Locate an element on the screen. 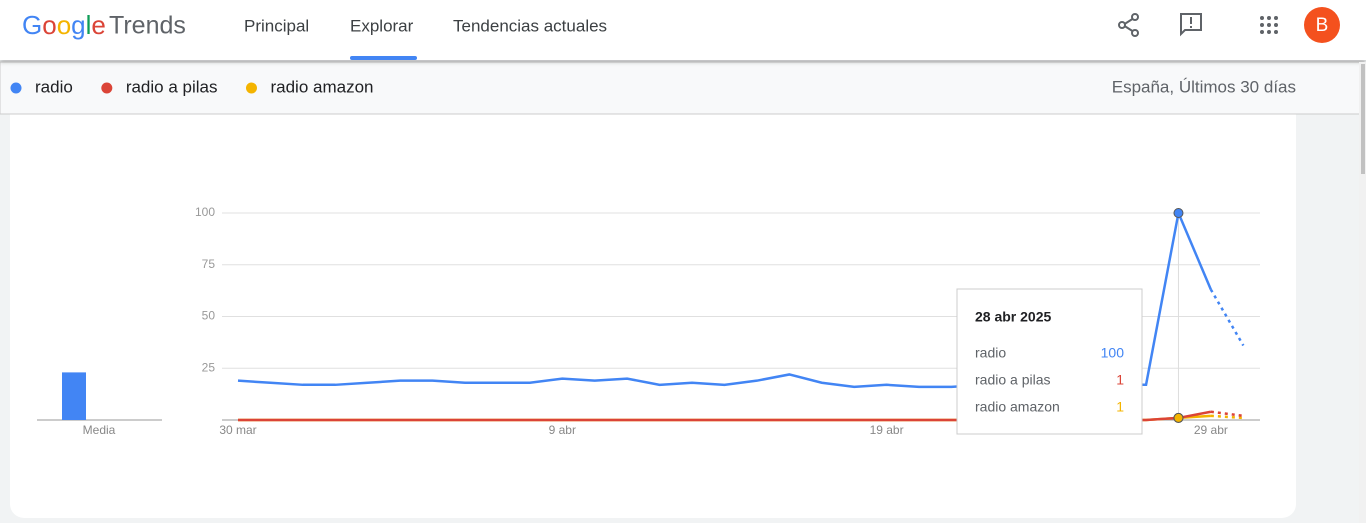  x-tick-label: 9 abr is located at coordinates (562, 430).